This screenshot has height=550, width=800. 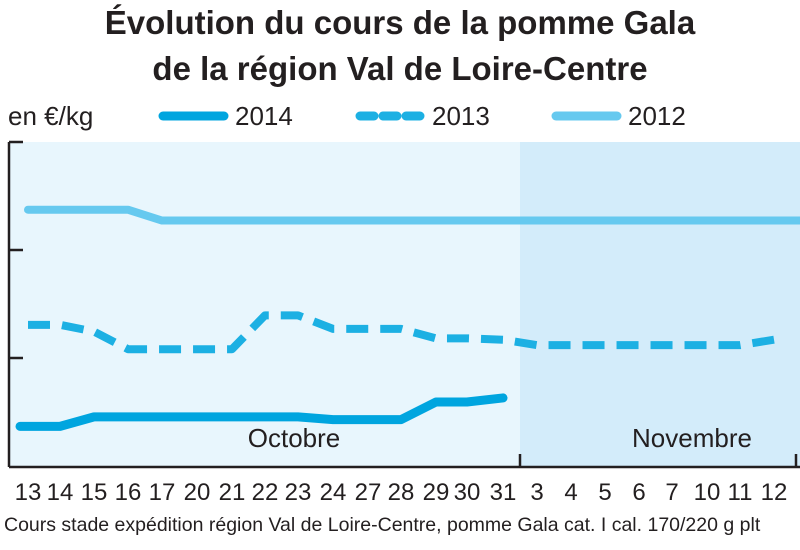 What do you see at coordinates (570, 492) in the screenshot?
I see `x-tick-label-17: 4` at bounding box center [570, 492].